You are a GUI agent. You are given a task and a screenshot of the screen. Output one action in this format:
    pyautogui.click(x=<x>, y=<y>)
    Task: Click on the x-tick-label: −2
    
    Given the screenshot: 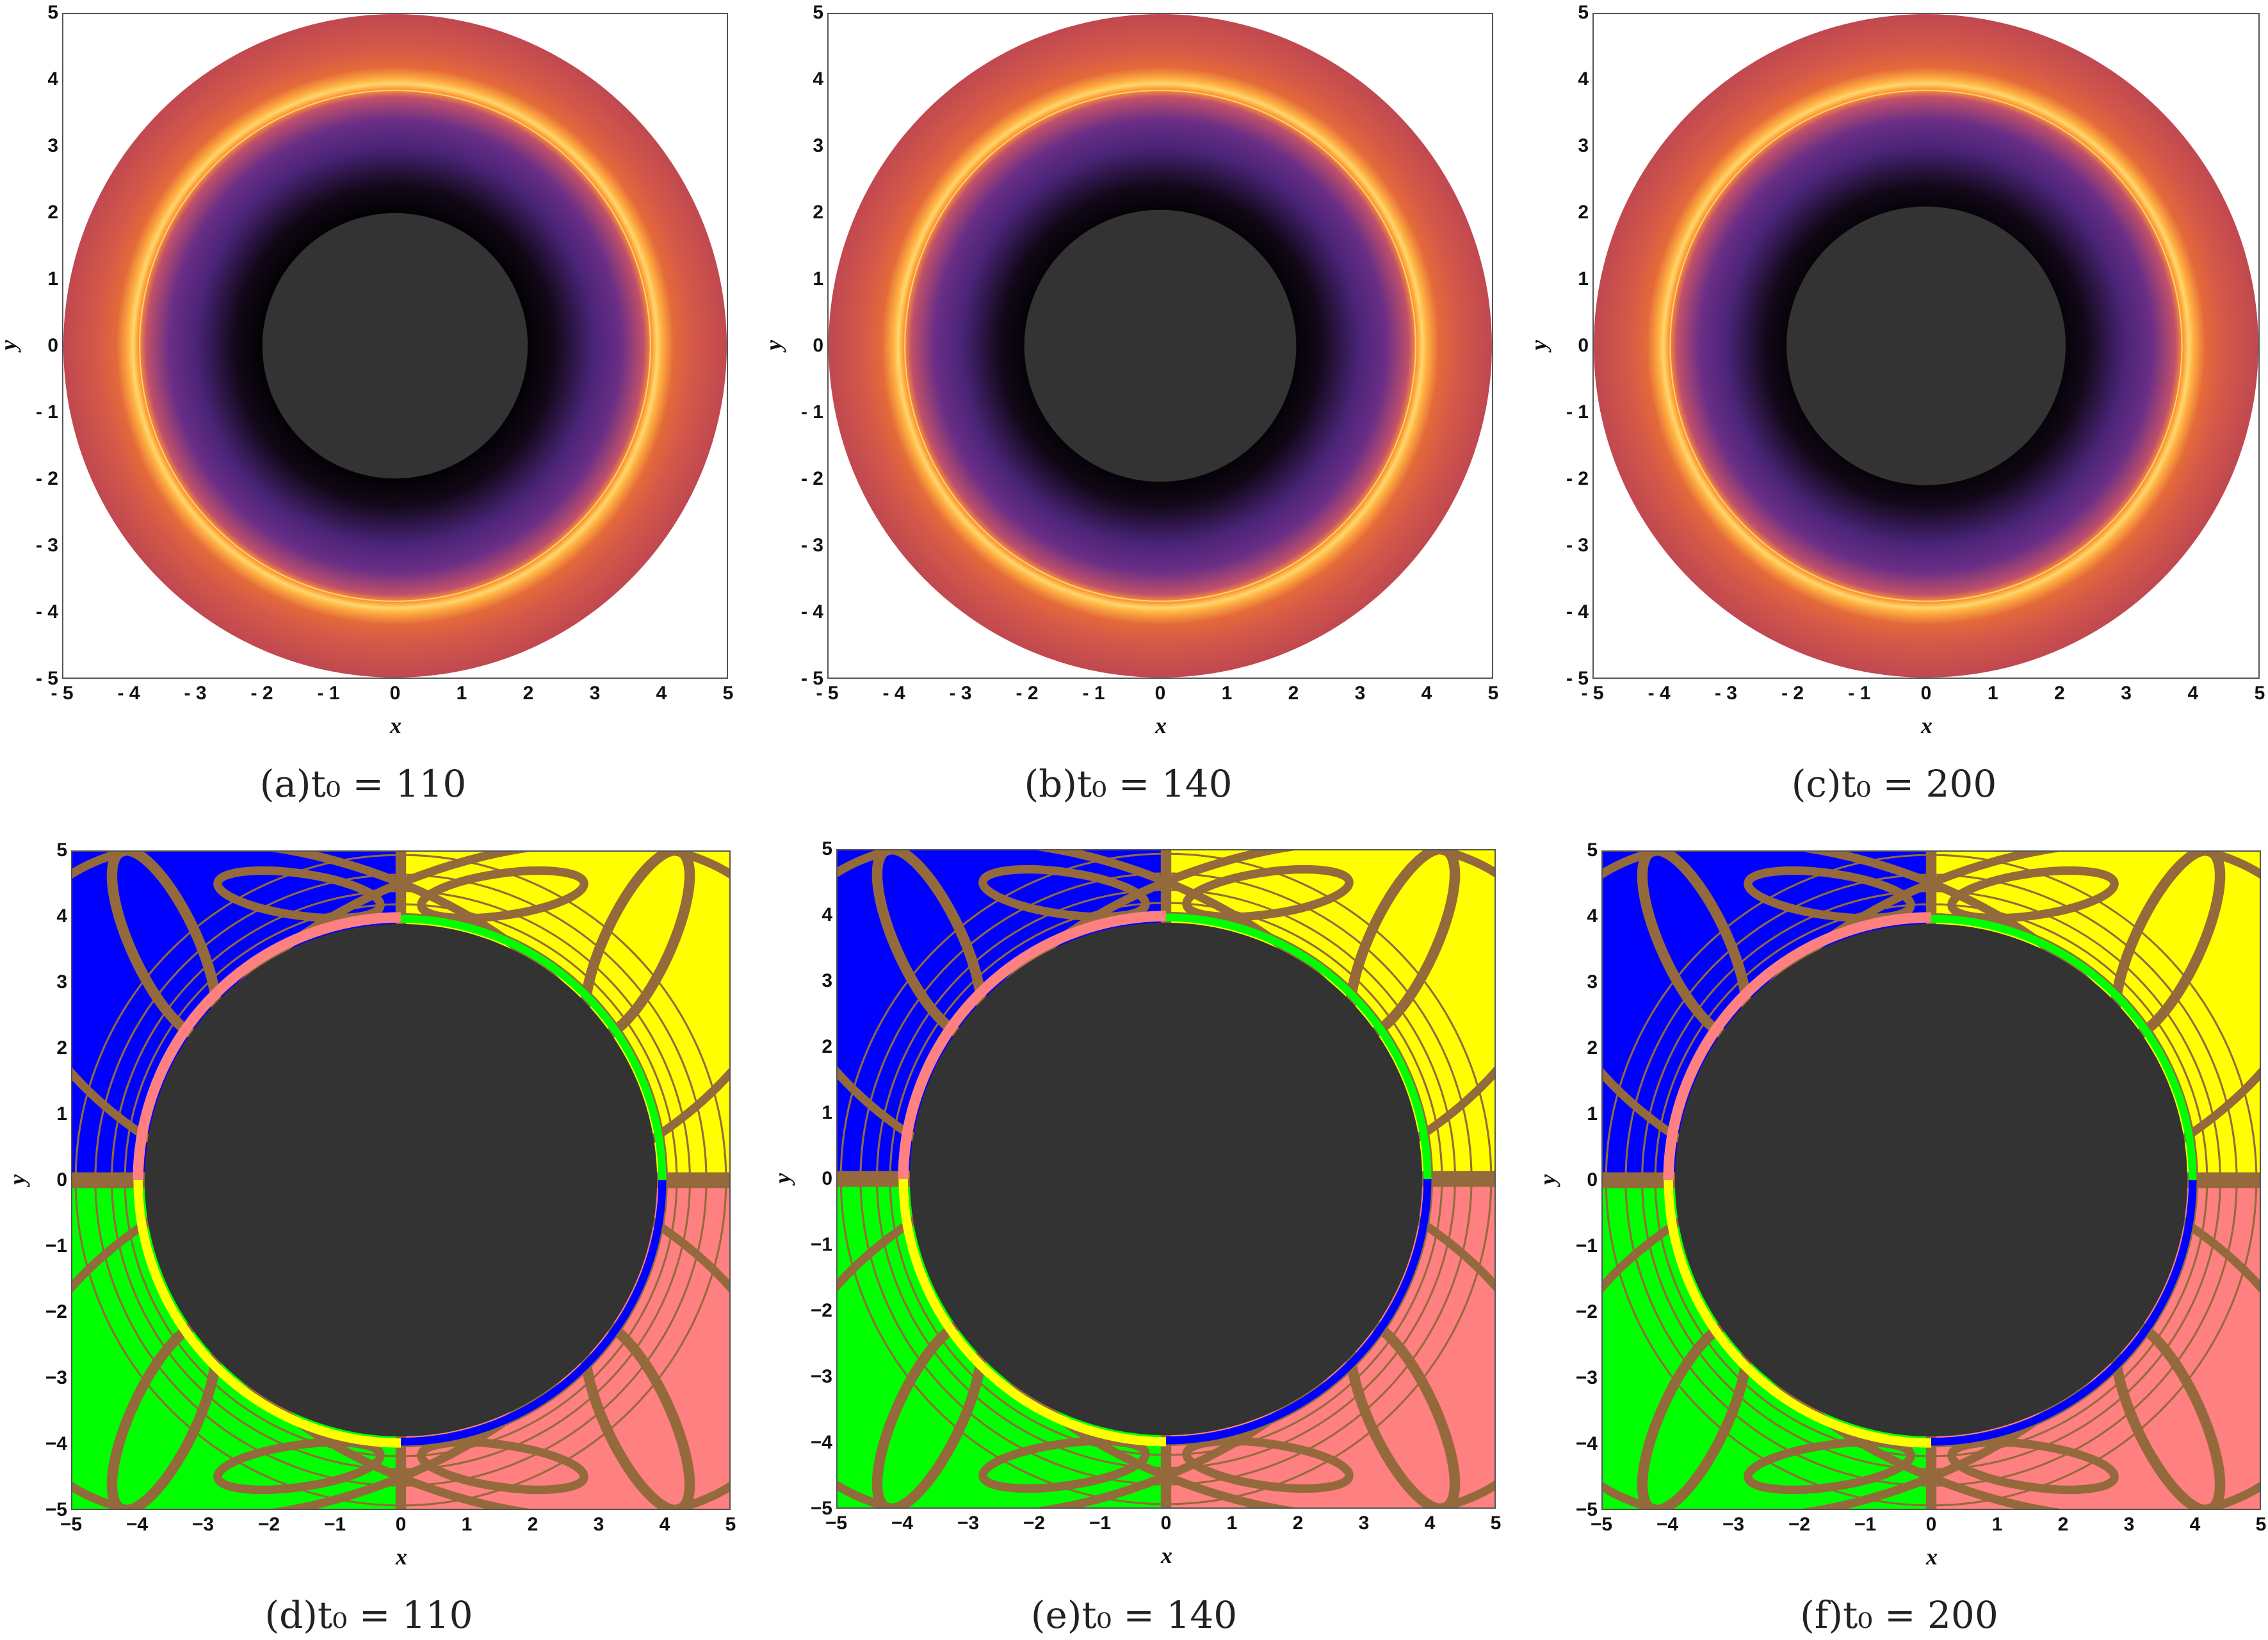 What is the action you would take?
    pyautogui.click(x=1034, y=1523)
    